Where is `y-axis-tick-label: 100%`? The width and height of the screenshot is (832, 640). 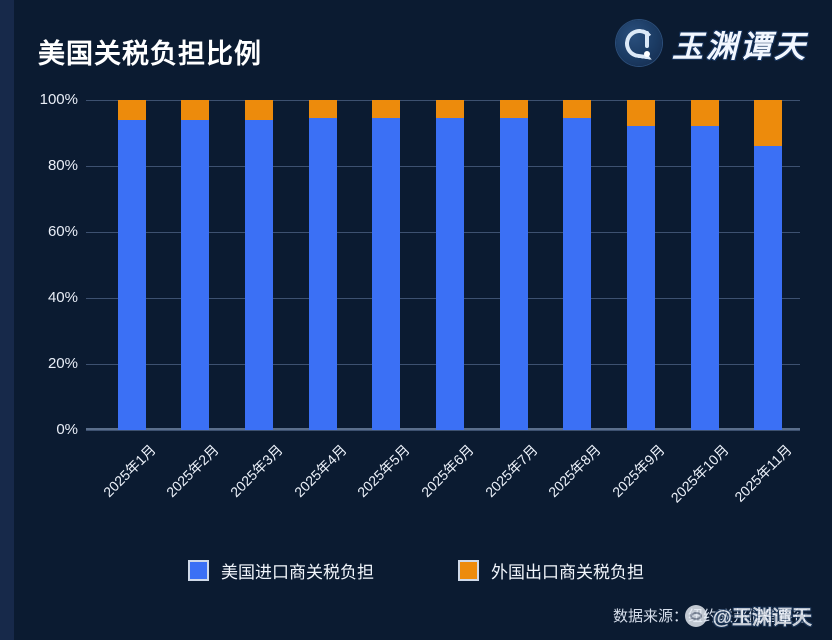
y-axis-tick-label: 100% is located at coordinates (58, 99).